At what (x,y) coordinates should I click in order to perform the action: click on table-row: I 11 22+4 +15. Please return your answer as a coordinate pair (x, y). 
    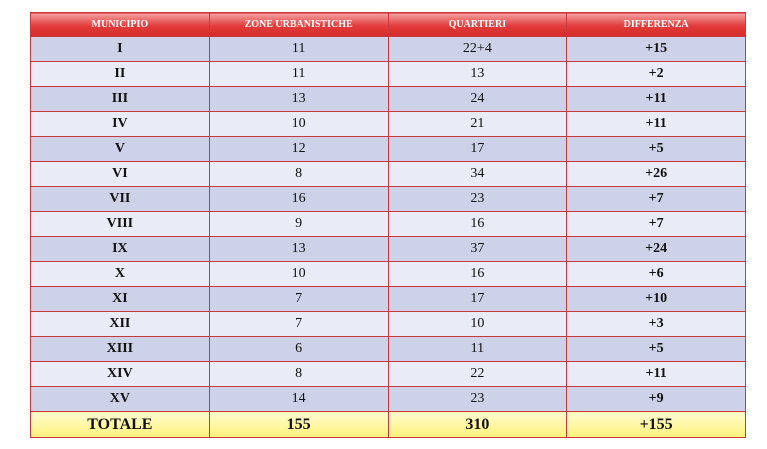
    Looking at the image, I should click on (388, 49).